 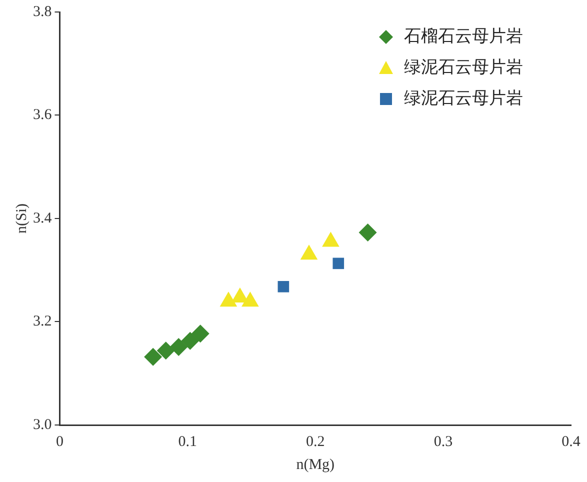 What do you see at coordinates (22, 218) in the screenshot?
I see `y-axis-title: n(Si)` at bounding box center [22, 218].